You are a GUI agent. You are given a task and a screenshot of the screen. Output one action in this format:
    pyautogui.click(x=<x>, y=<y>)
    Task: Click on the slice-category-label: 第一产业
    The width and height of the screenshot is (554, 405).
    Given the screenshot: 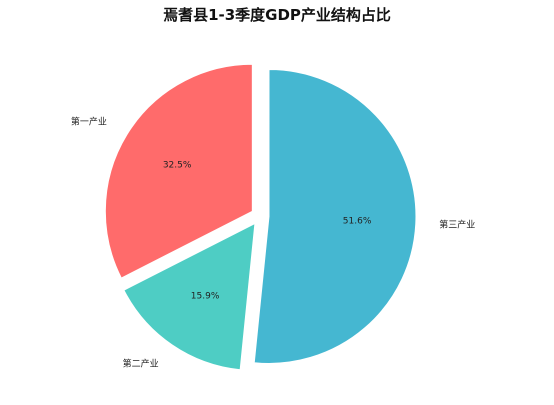 What is the action you would take?
    pyautogui.click(x=89, y=122)
    